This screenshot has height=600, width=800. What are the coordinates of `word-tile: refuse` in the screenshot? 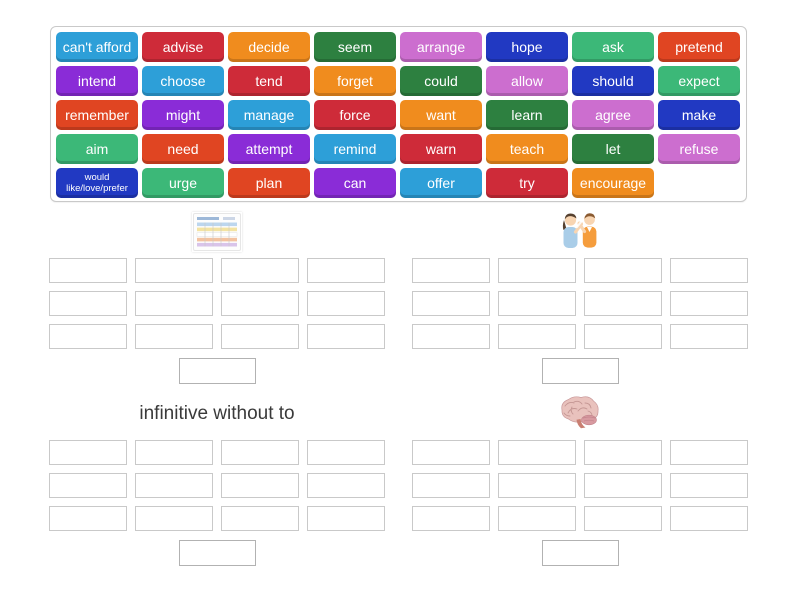 It's located at (699, 149).